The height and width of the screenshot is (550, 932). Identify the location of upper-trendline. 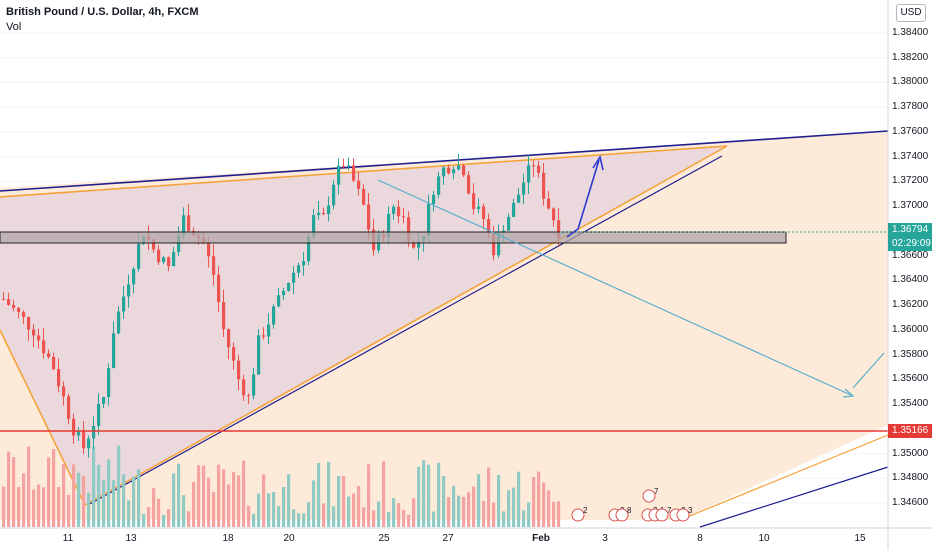
(444, 161).